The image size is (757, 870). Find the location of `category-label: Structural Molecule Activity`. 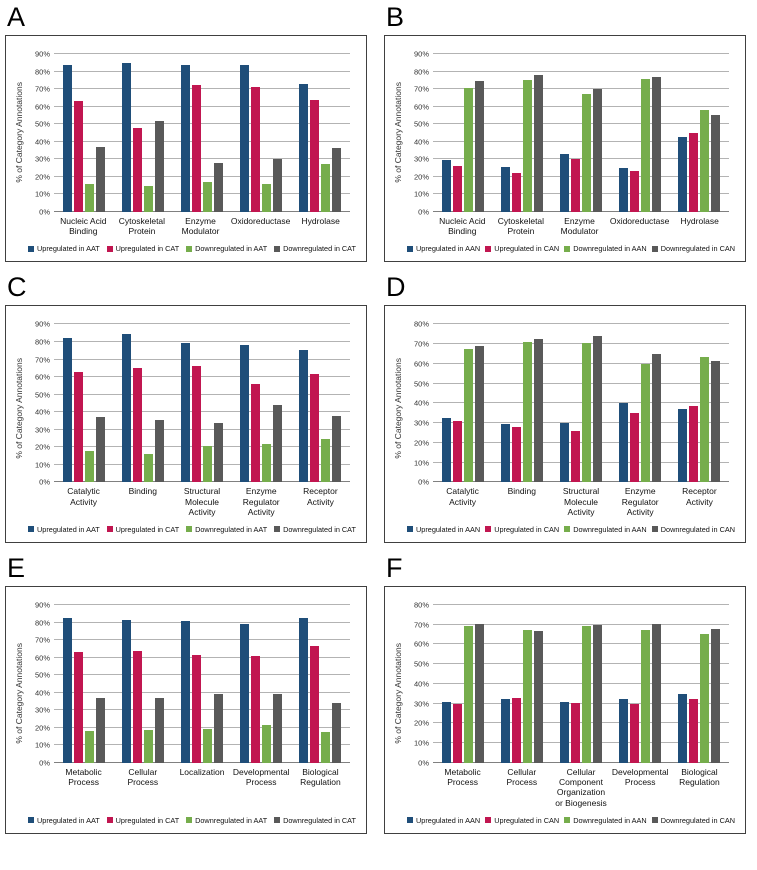

category-label: Structural Molecule Activity is located at coordinates (202, 501).